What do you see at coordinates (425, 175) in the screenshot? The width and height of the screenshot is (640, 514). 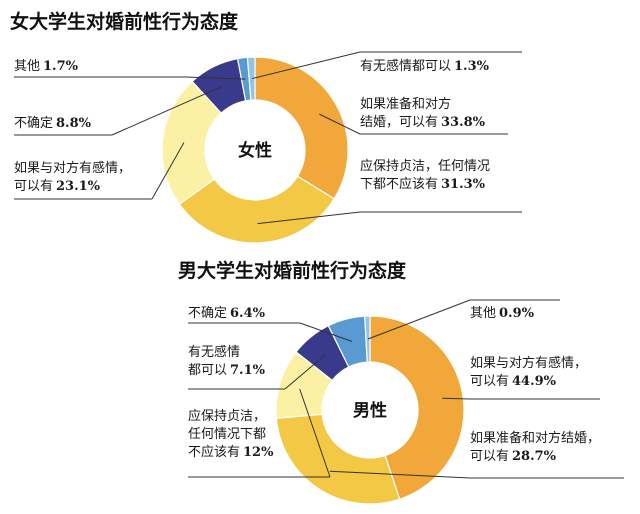 I see `slice-label: 应保持贞洁，任何情况下都不应该有 31.3%` at bounding box center [425, 175].